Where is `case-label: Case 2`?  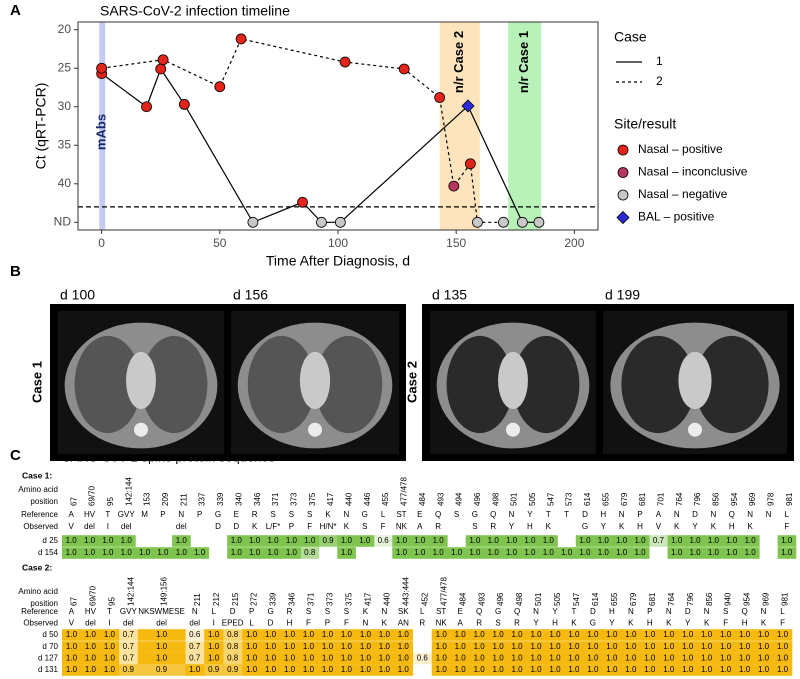
case-label: Case 2 is located at coordinates (411, 382).